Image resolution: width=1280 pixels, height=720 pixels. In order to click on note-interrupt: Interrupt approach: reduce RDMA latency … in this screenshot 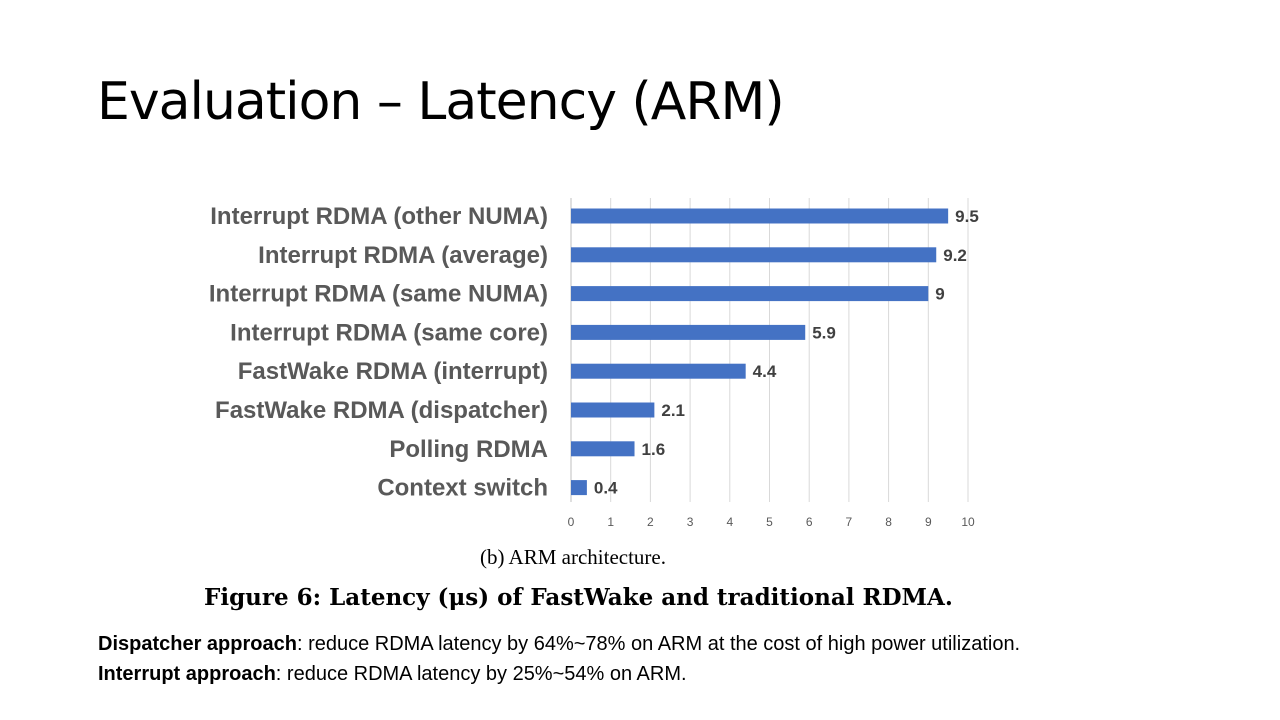, I will do `click(392, 674)`.